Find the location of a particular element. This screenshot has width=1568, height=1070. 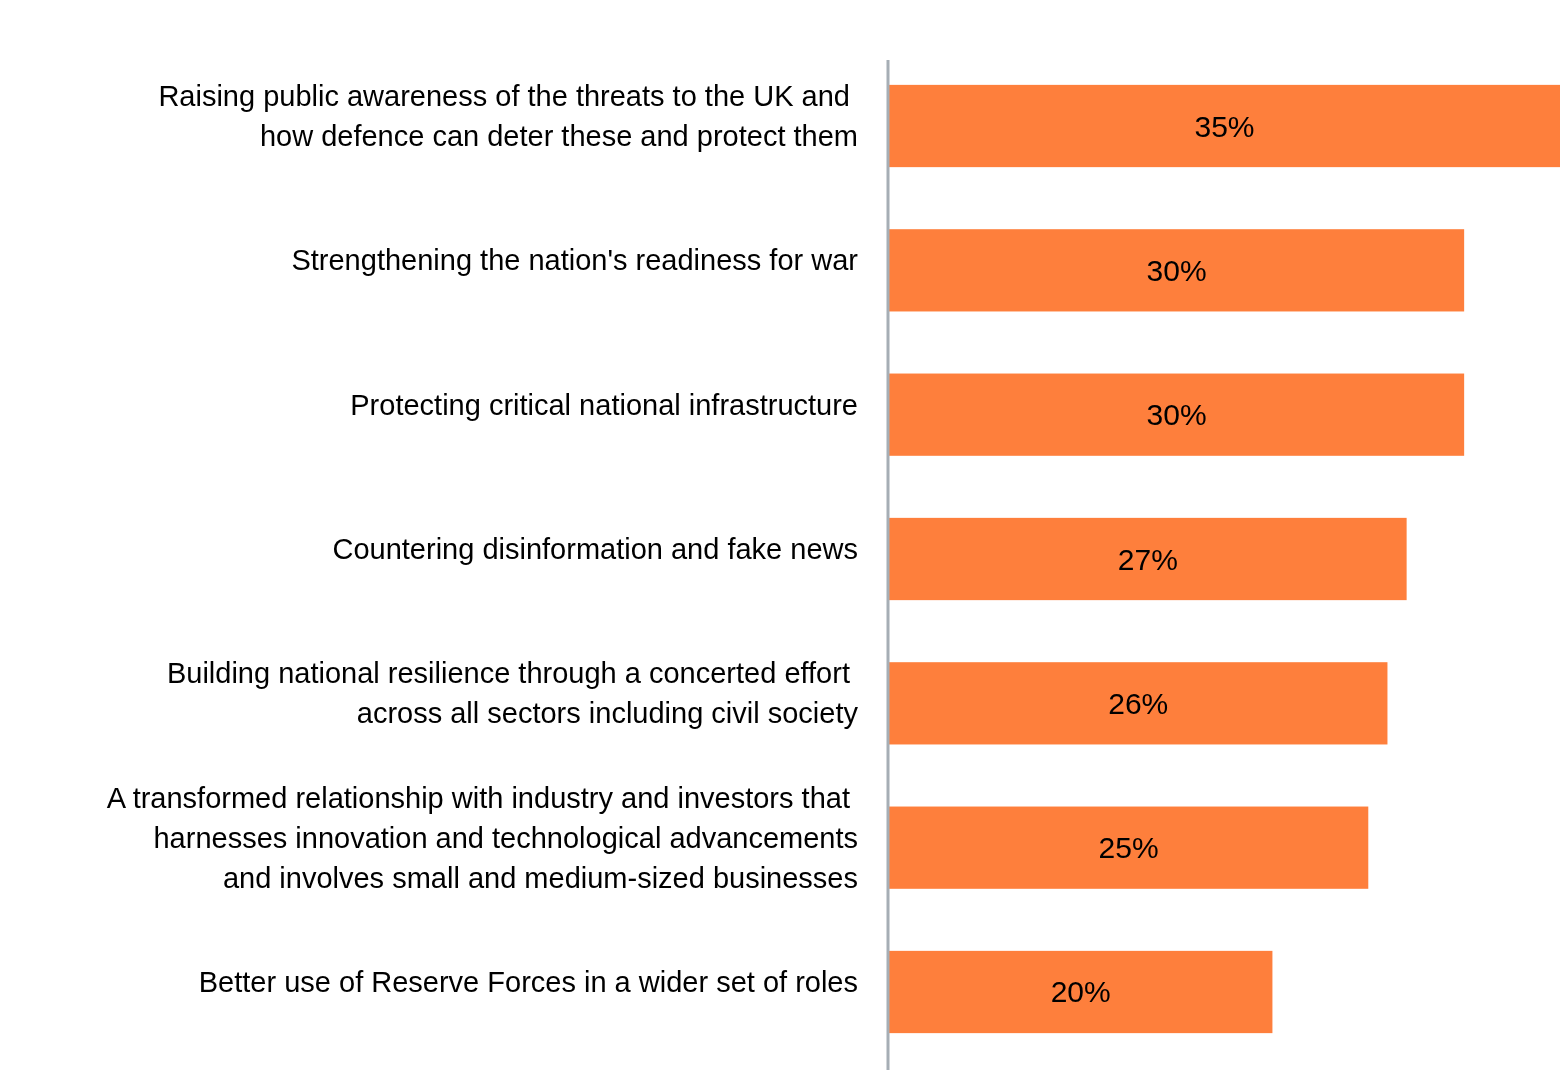

y-tick-label: Better use of Reserve Forces in a wider set of roles is located at coordinates (528, 982).